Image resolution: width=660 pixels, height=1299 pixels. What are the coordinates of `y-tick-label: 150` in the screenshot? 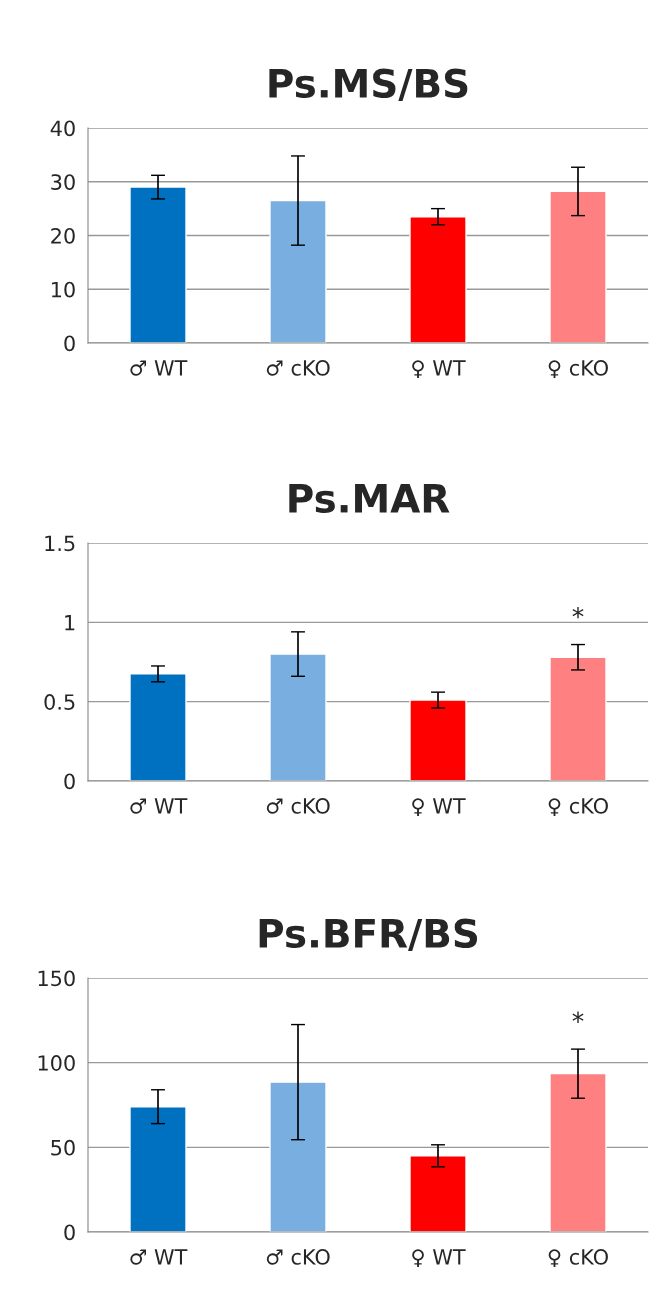 It's located at (56, 978).